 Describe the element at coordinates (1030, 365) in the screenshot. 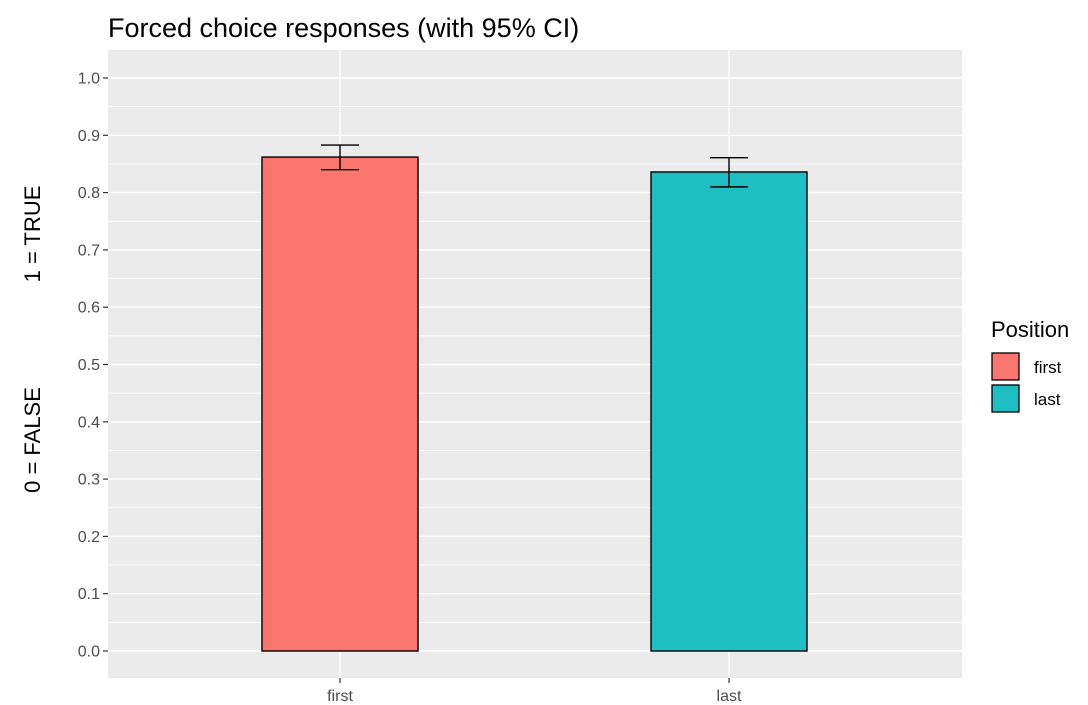

I see `legend: Position first last` at that location.